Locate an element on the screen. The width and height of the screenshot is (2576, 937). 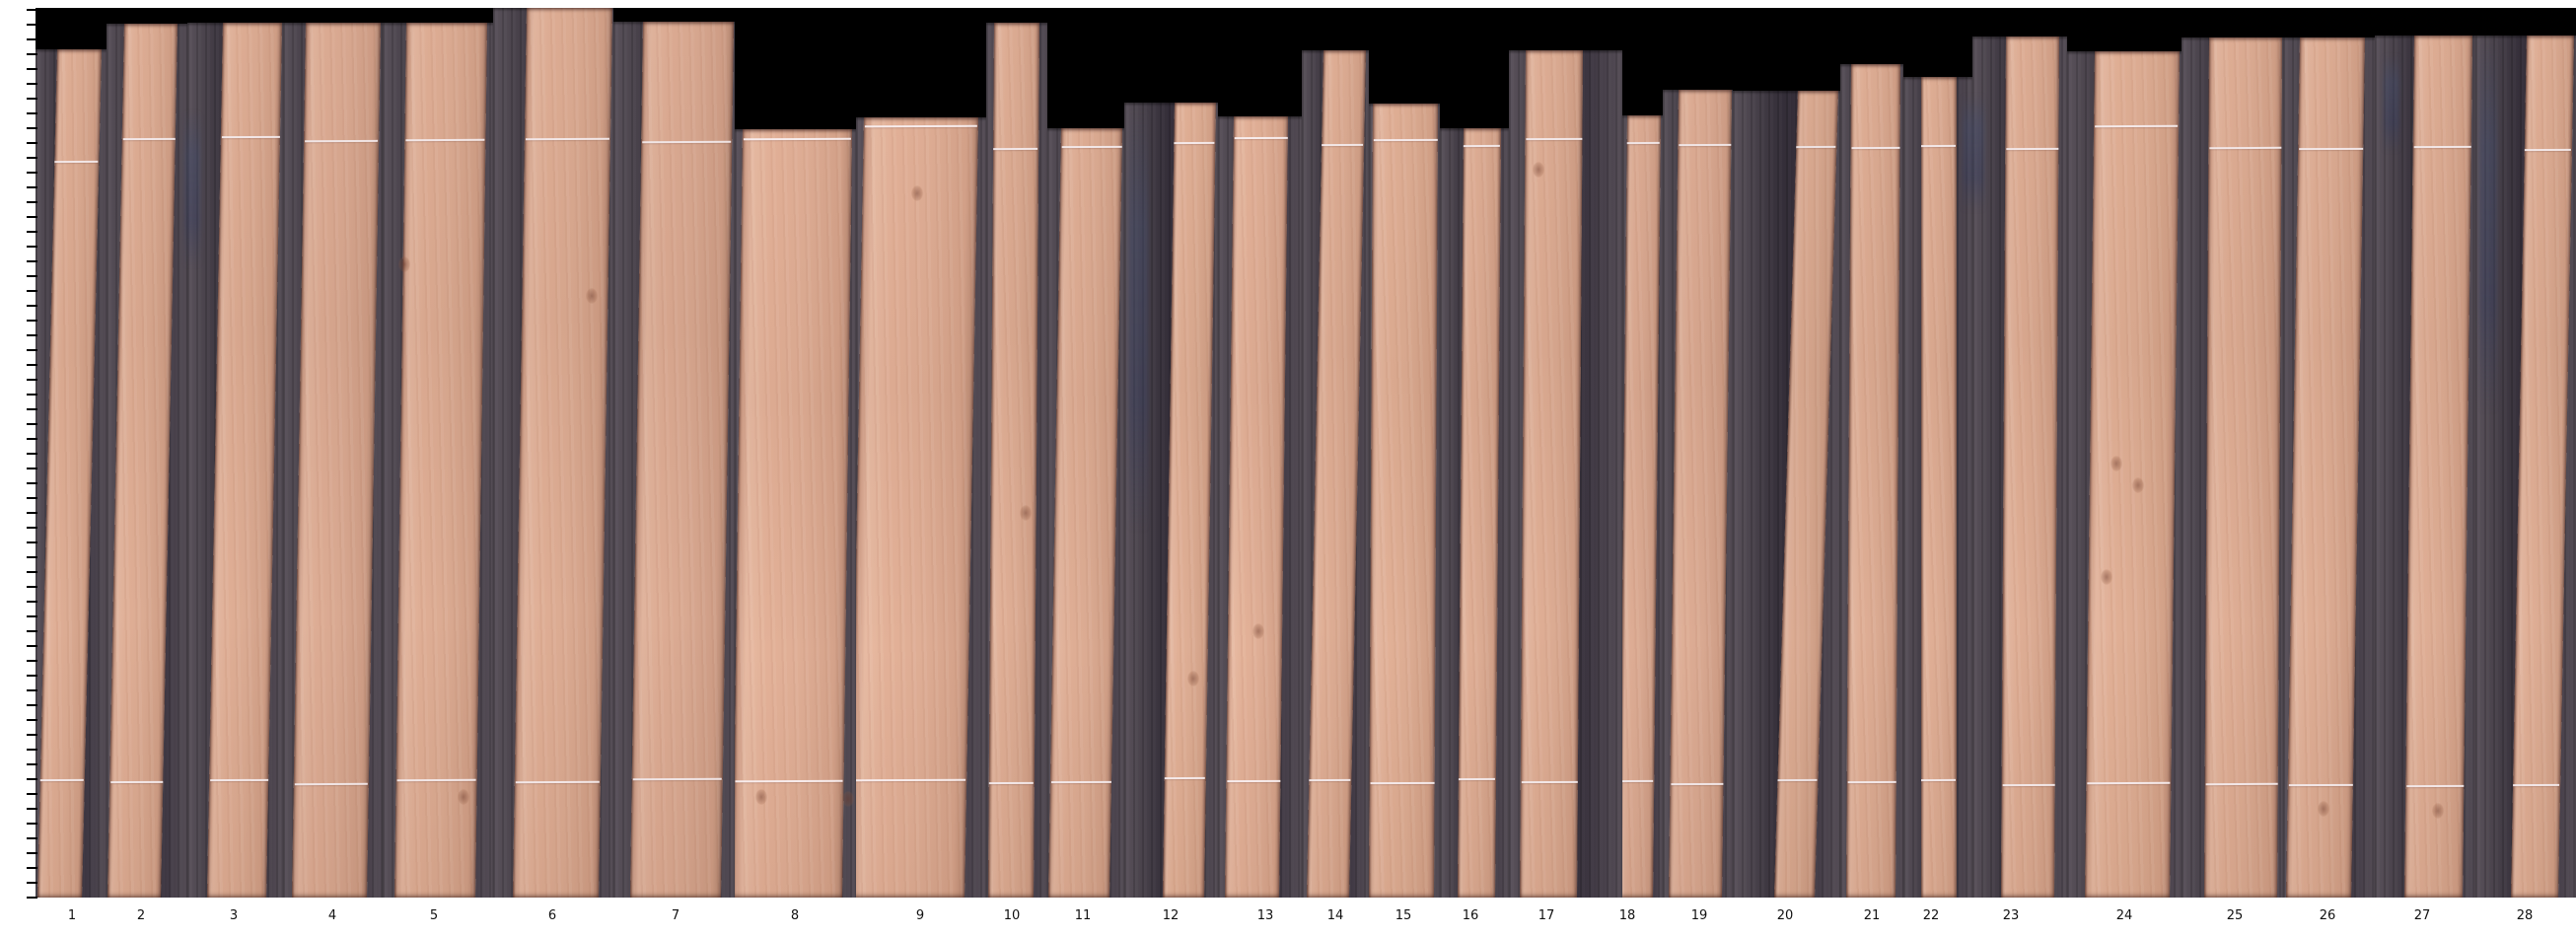
x-tick-label: 24 is located at coordinates (2124, 915).